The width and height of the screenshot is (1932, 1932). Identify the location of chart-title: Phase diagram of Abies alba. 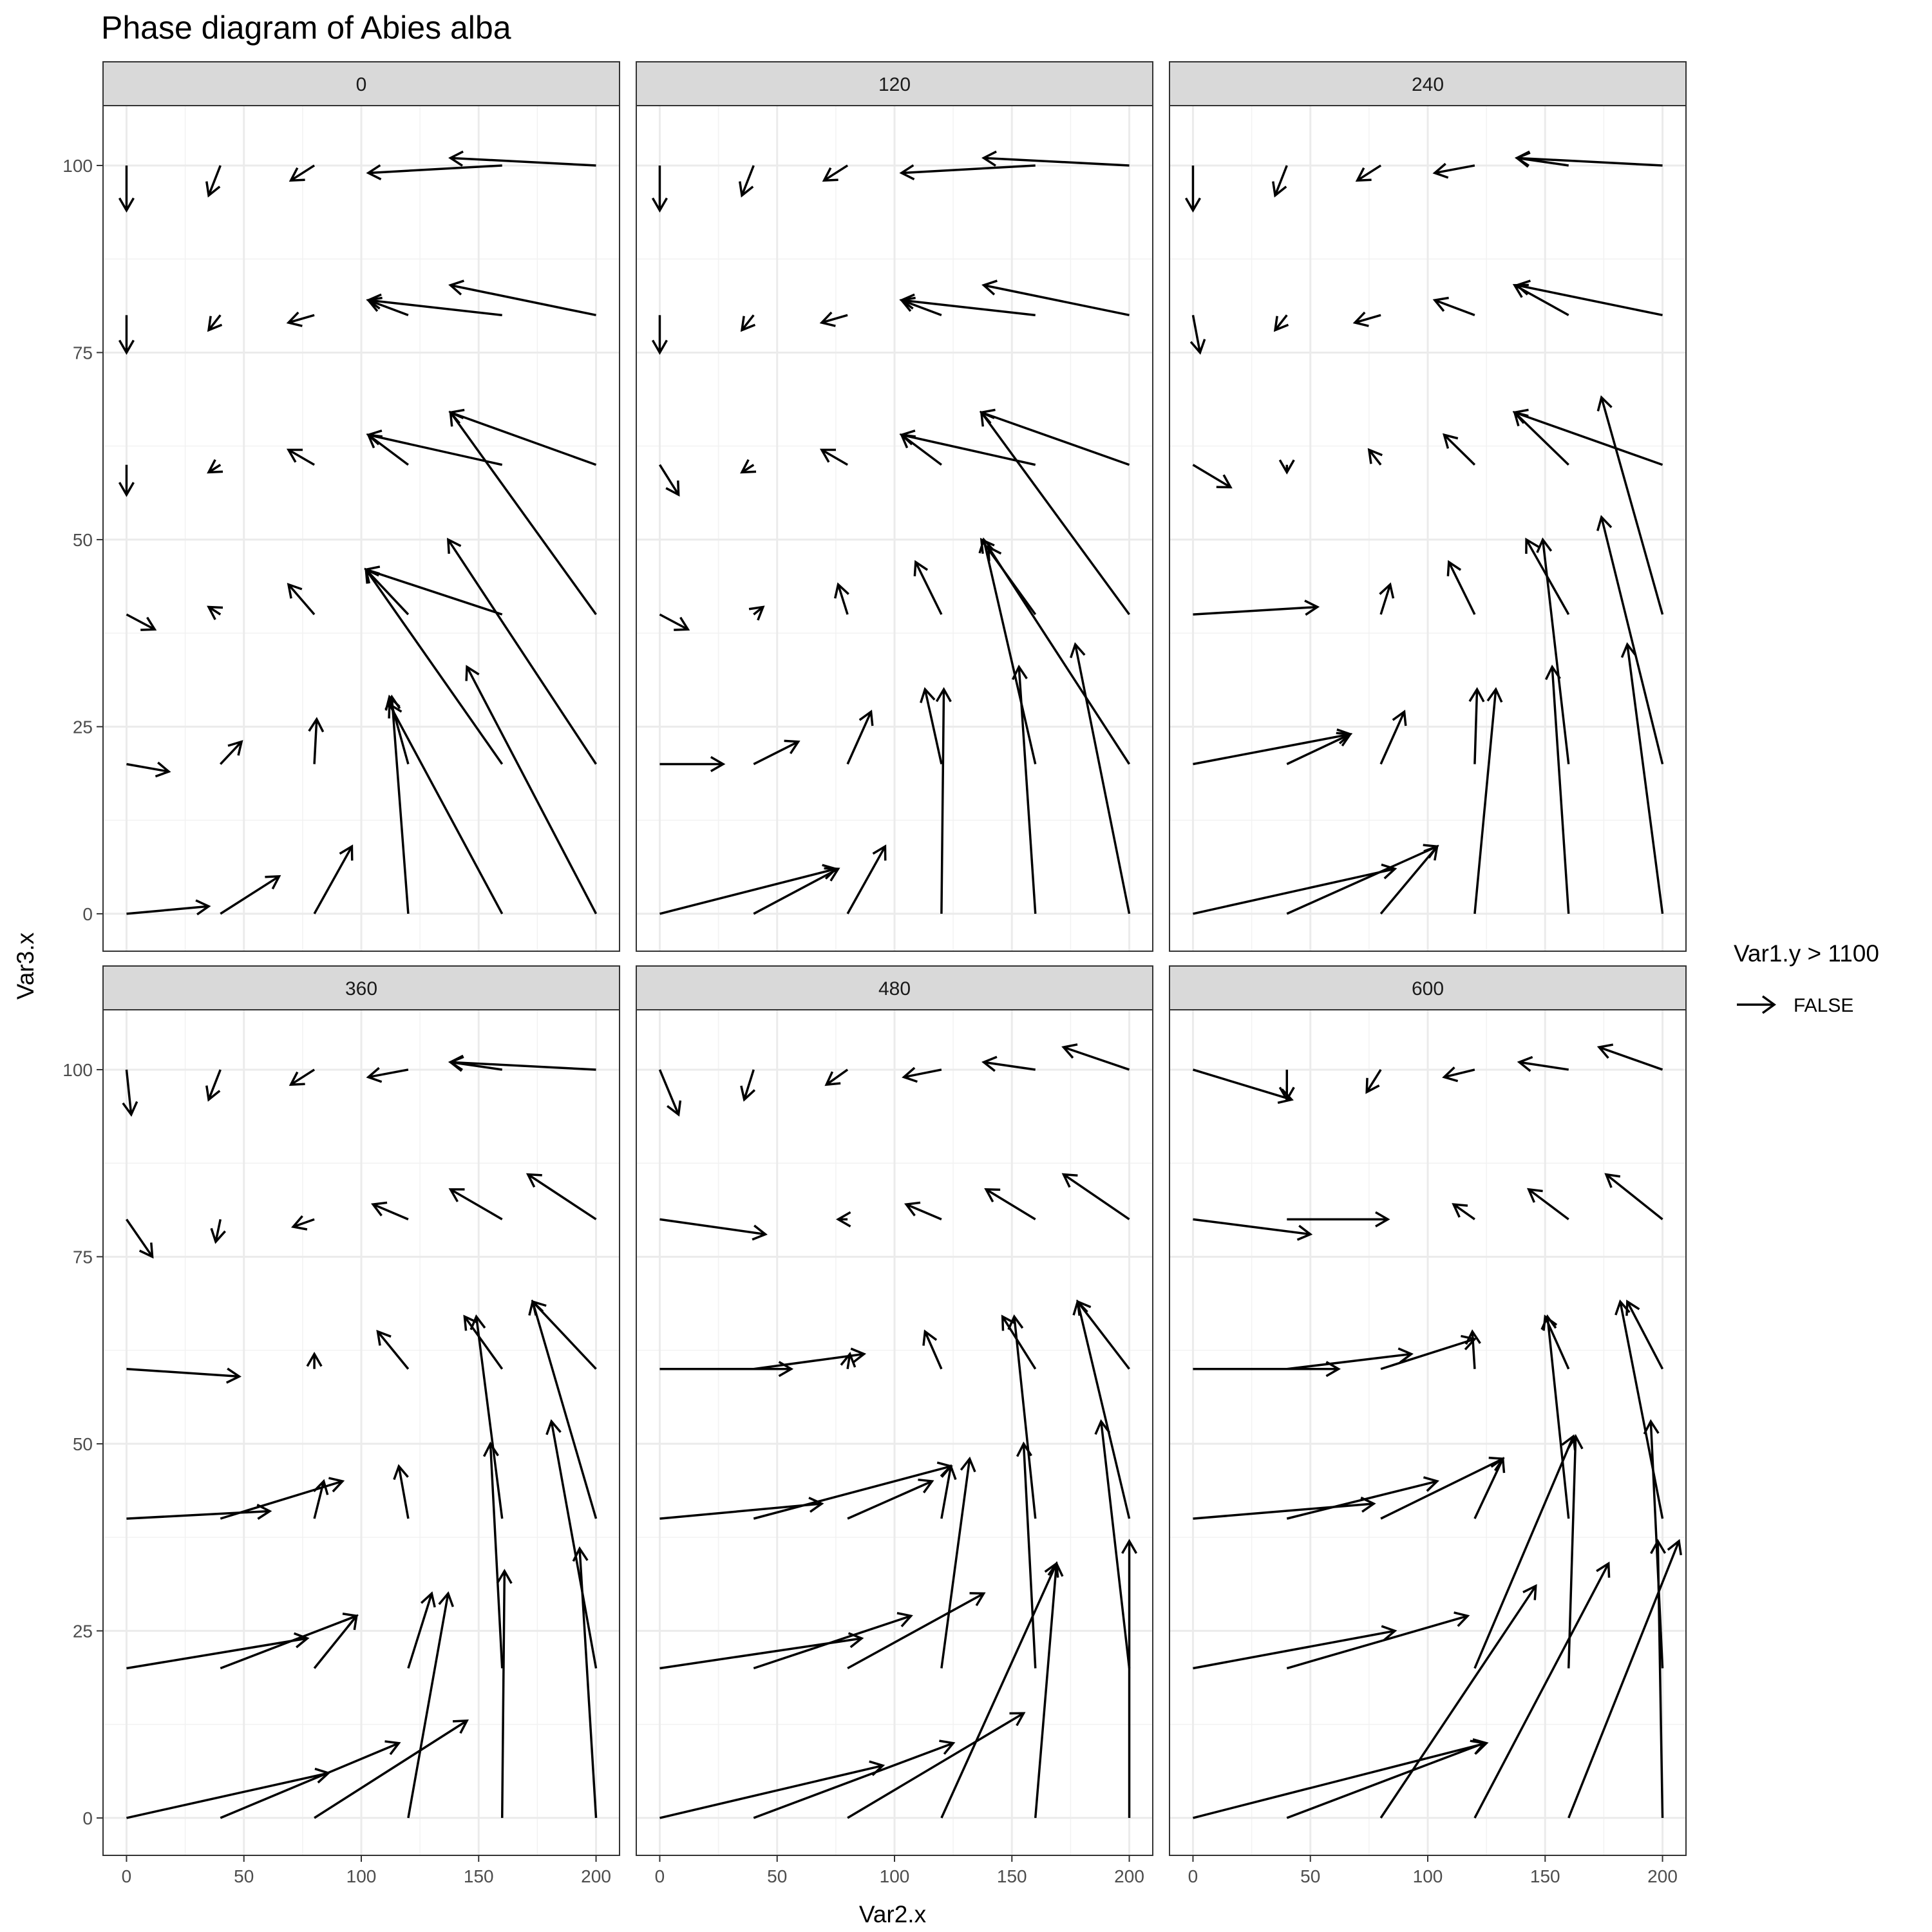
(306, 28).